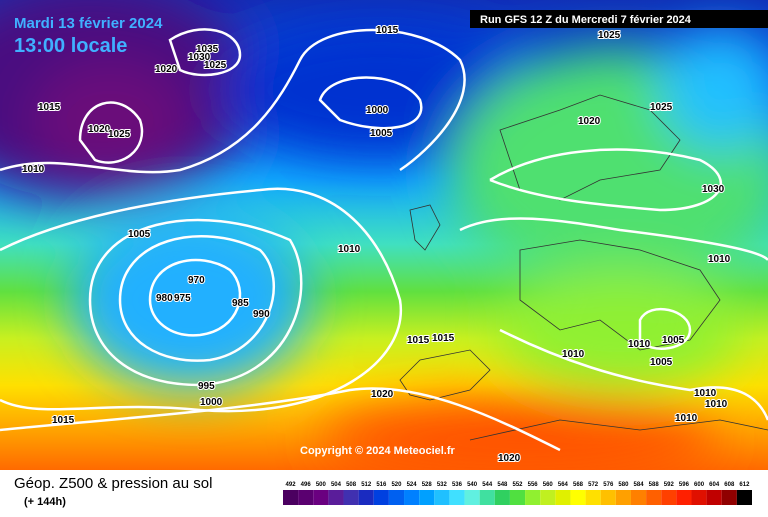 The height and width of the screenshot is (517, 768). I want to click on scale-label: 504, so click(336, 485).